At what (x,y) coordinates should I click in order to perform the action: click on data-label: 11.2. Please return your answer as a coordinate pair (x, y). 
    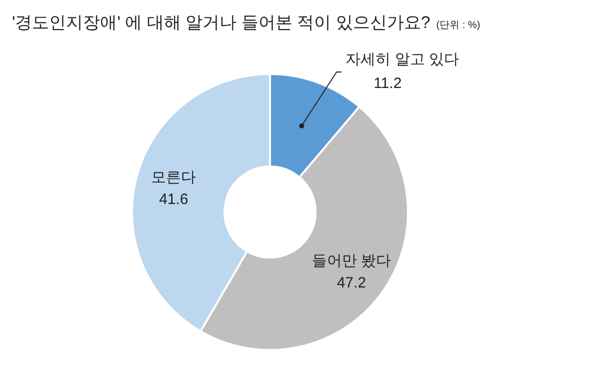
    Looking at the image, I should click on (388, 83).